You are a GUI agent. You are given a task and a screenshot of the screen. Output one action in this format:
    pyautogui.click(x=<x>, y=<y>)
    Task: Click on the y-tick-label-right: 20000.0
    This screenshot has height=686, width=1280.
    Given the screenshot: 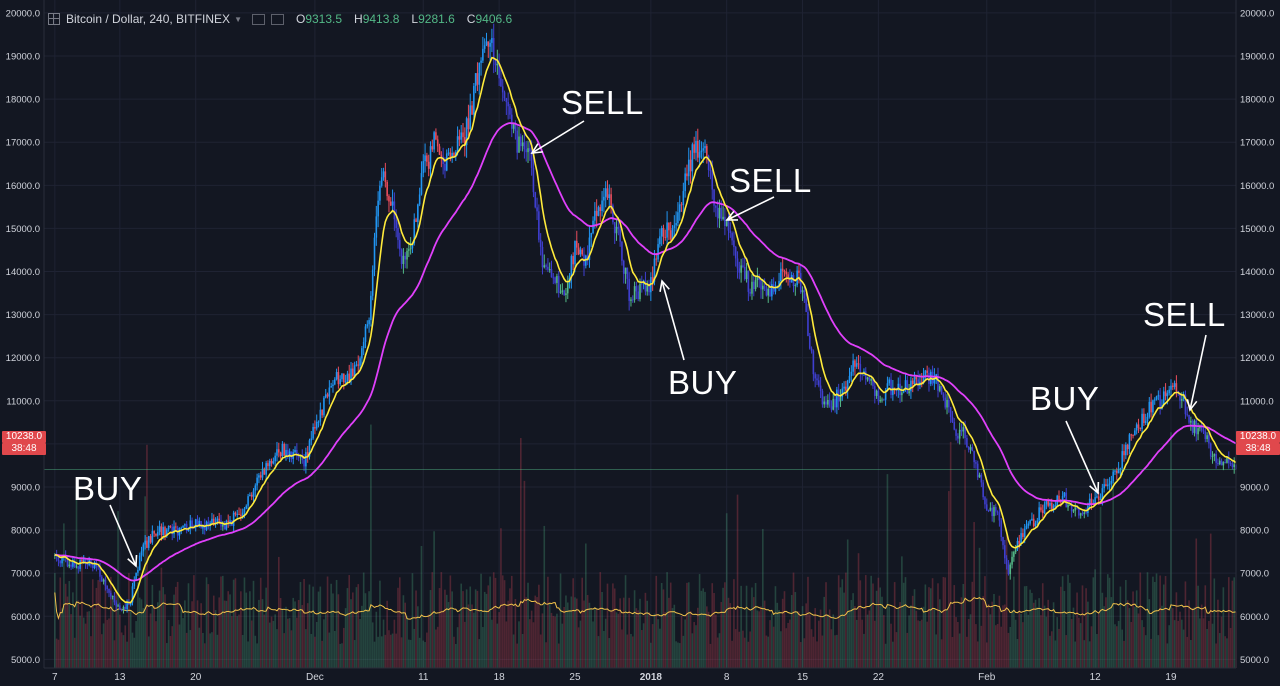 What is the action you would take?
    pyautogui.click(x=1257, y=13)
    